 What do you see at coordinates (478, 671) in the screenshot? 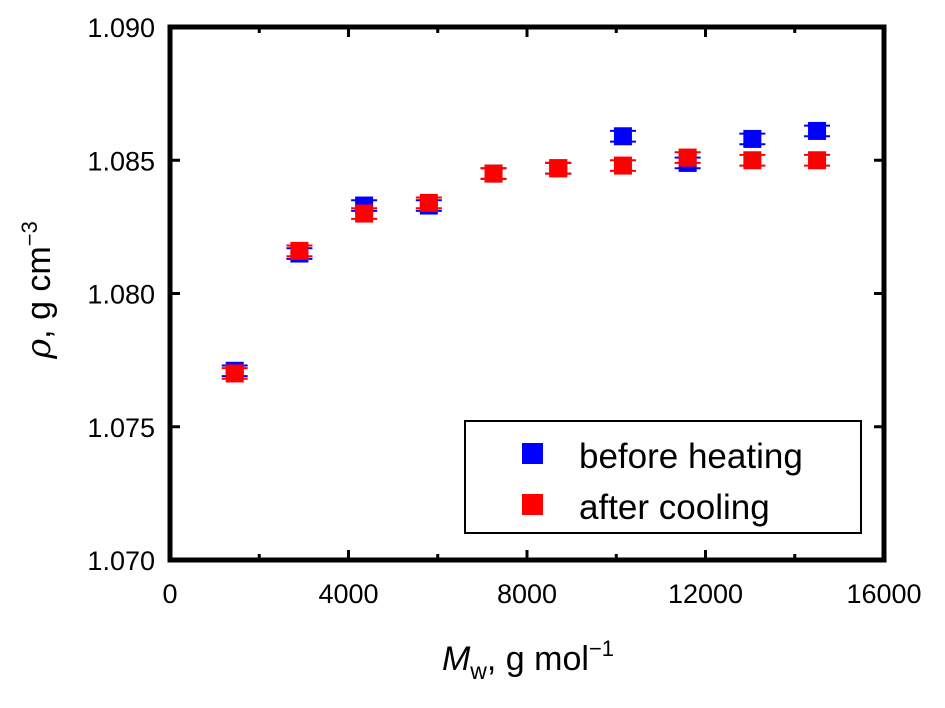
I see `x-axis-symbol-subscript: w` at bounding box center [478, 671].